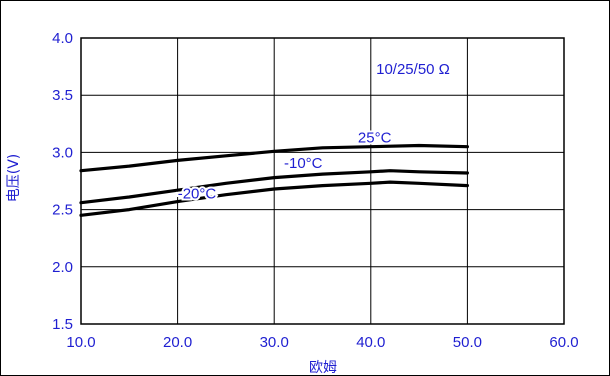  What do you see at coordinates (197, 194) in the screenshot?
I see `series-label-2: -20°C` at bounding box center [197, 194].